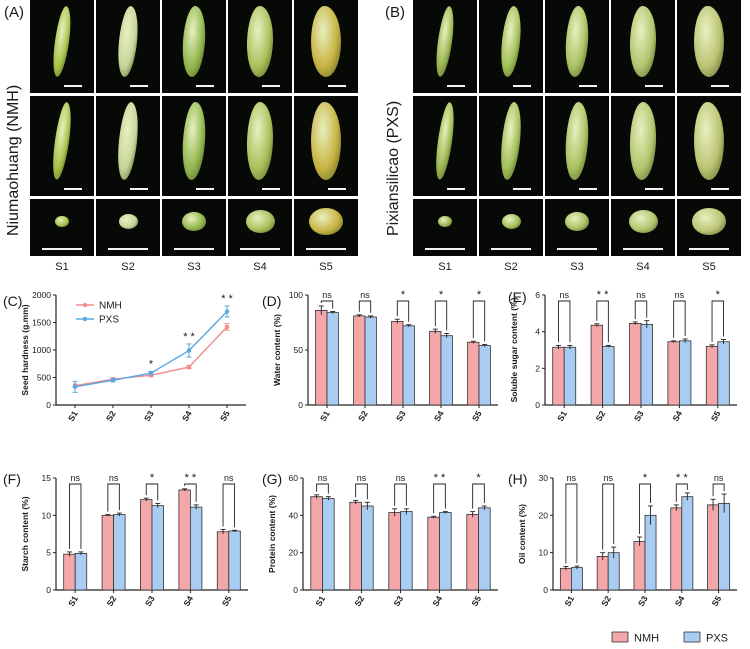 The width and height of the screenshot is (750, 649). I want to click on photo-pxs-r2-s3, so click(577, 146).